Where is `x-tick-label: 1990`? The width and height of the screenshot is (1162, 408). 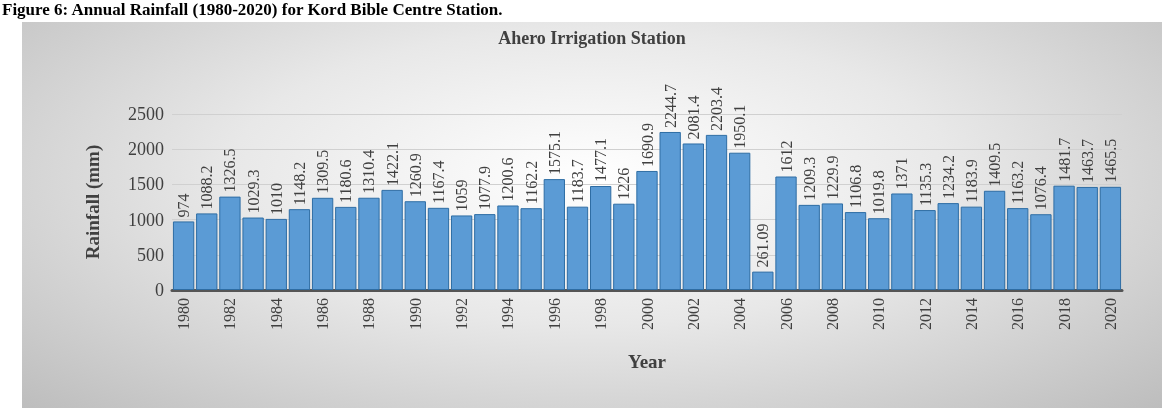 x-tick-label: 1990 is located at coordinates (415, 314).